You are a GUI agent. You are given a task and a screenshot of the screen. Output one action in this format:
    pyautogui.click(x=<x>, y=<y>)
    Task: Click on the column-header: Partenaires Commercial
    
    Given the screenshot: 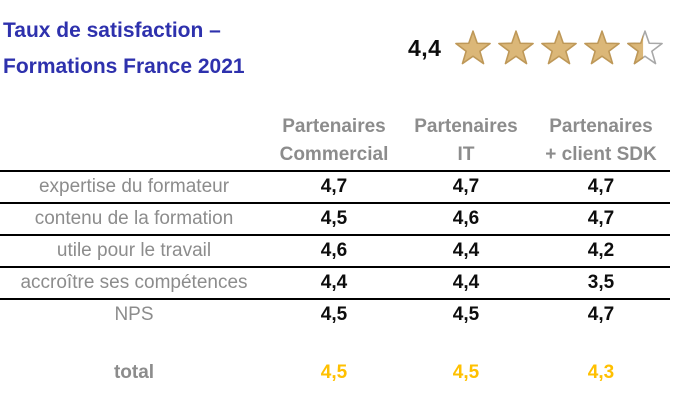 What is the action you would take?
    pyautogui.click(x=334, y=140)
    